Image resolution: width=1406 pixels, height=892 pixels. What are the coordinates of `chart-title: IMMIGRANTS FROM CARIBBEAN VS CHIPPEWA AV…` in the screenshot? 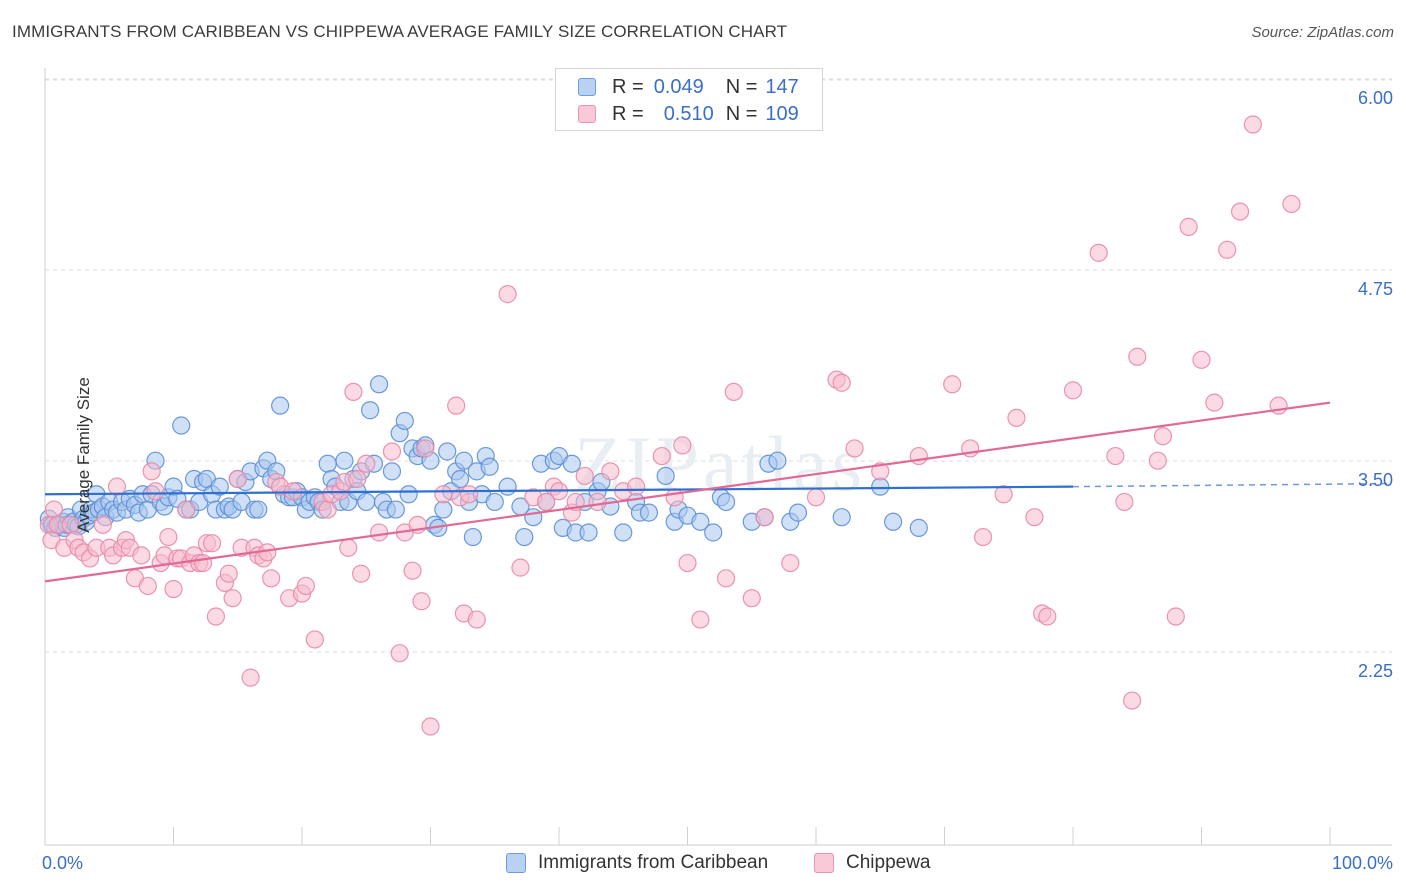 It's located at (400, 31).